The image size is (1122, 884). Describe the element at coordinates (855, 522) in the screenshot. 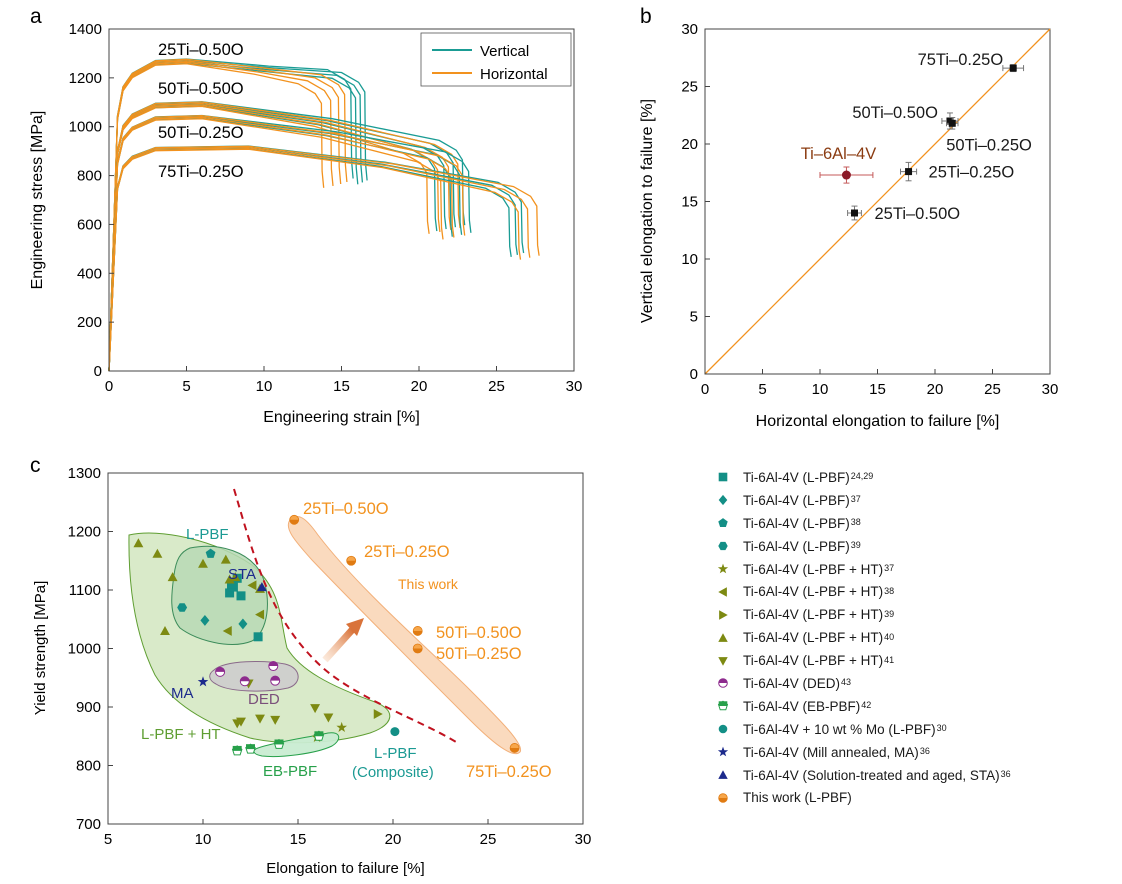

I see `legend-ref: 38` at that location.